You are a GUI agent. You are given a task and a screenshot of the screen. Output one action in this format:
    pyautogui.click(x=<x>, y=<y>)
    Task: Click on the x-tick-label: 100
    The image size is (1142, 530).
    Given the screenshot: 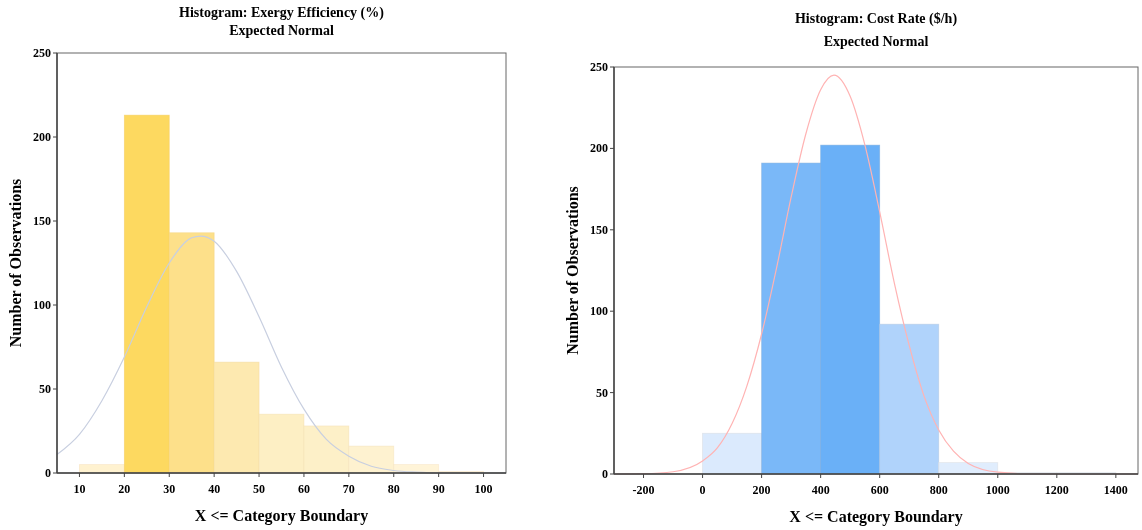 What is the action you would take?
    pyautogui.click(x=483, y=489)
    